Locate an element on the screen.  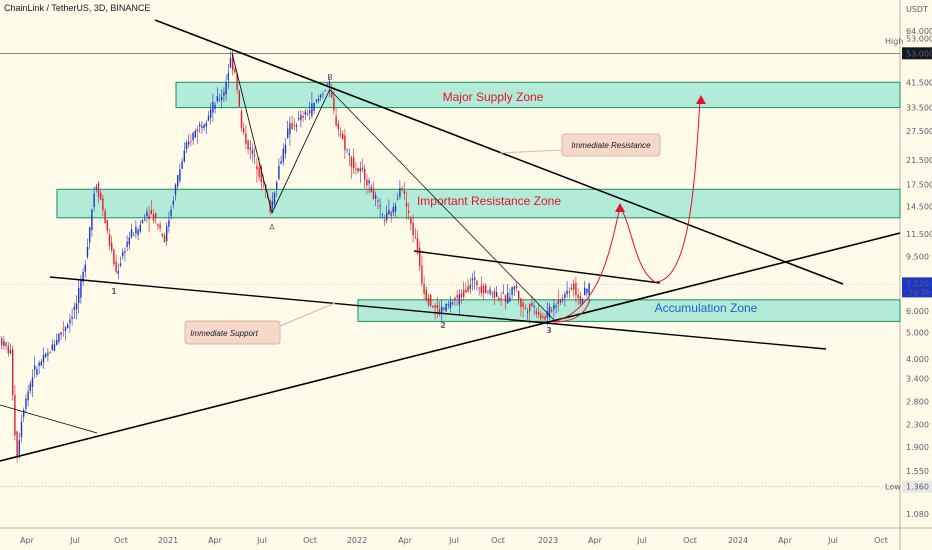
time-tick: Jul is located at coordinates (641, 540).